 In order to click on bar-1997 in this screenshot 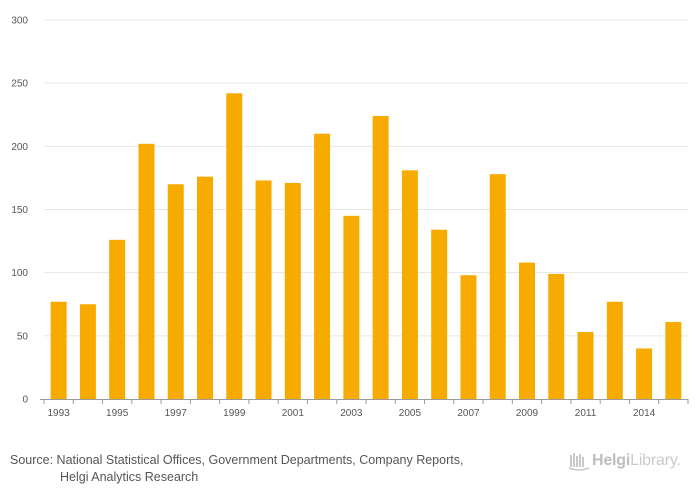, I will do `click(175, 291)`.